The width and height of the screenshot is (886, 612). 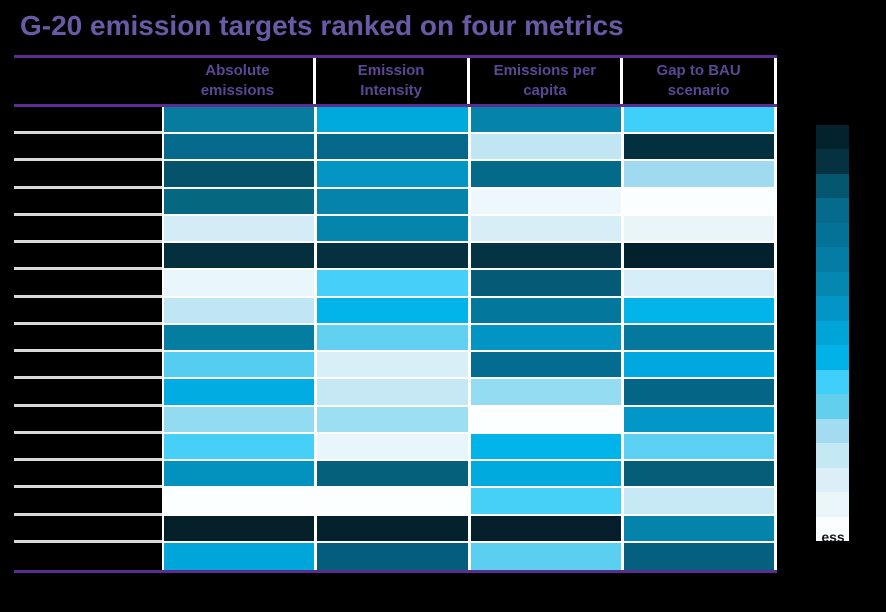 What do you see at coordinates (547, 81) in the screenshot?
I see `column-header-emissions-per-capita: Emissions per capita` at bounding box center [547, 81].